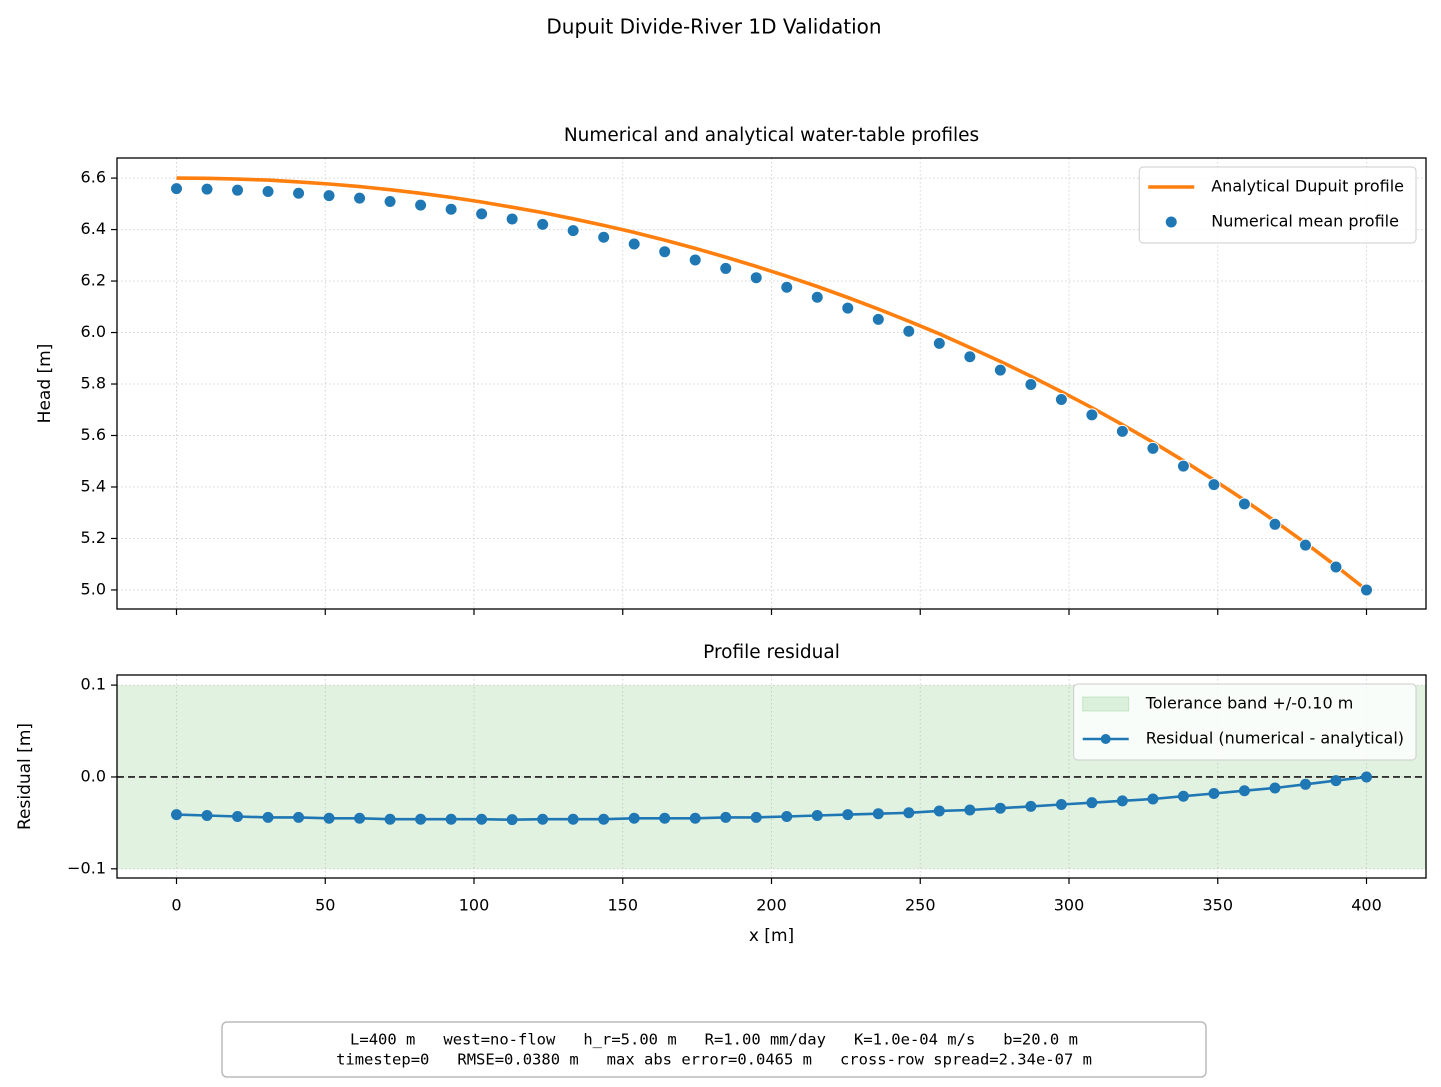  What do you see at coordinates (771, 798) in the screenshot?
I see `data-line` at bounding box center [771, 798].